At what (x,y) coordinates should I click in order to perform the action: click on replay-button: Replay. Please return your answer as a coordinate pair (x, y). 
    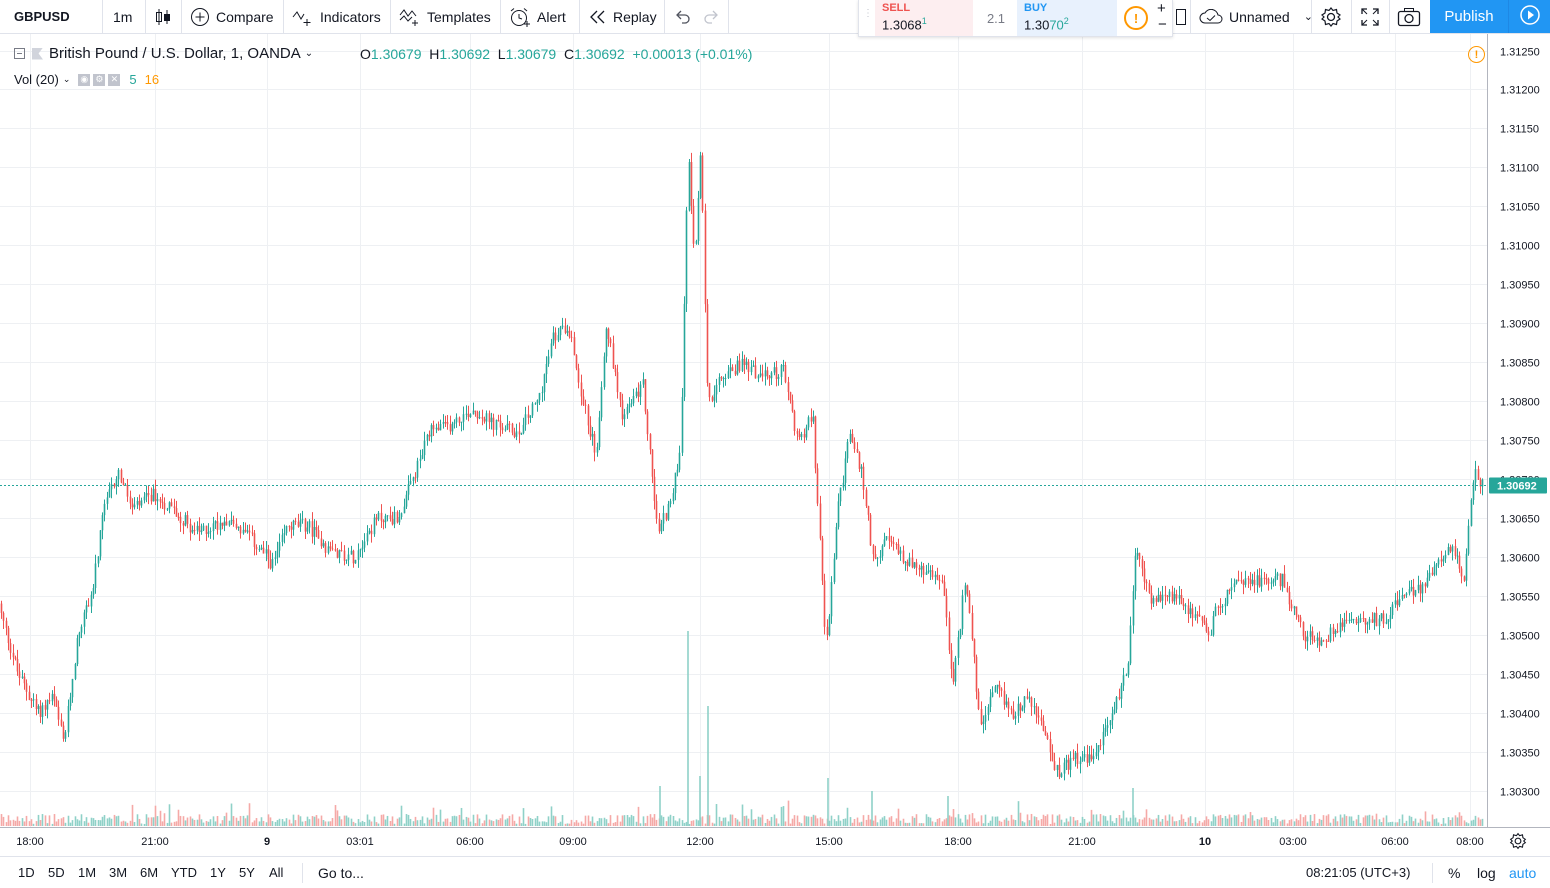
    Looking at the image, I should click on (623, 16).